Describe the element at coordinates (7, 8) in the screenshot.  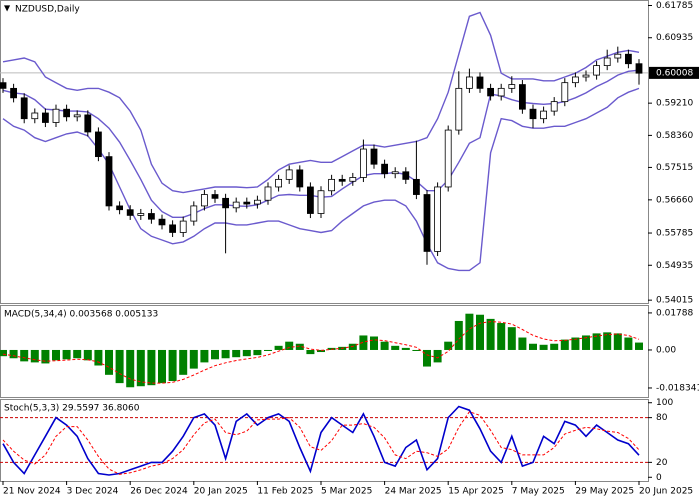
I see `menu-arrow: ▼` at that location.